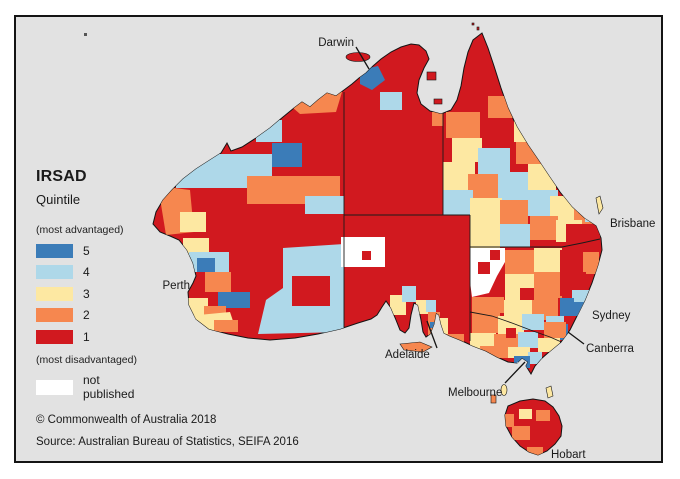 This screenshot has height=479, width=680. What do you see at coordinates (61, 176) in the screenshot?
I see `legend-title: IRSAD` at bounding box center [61, 176].